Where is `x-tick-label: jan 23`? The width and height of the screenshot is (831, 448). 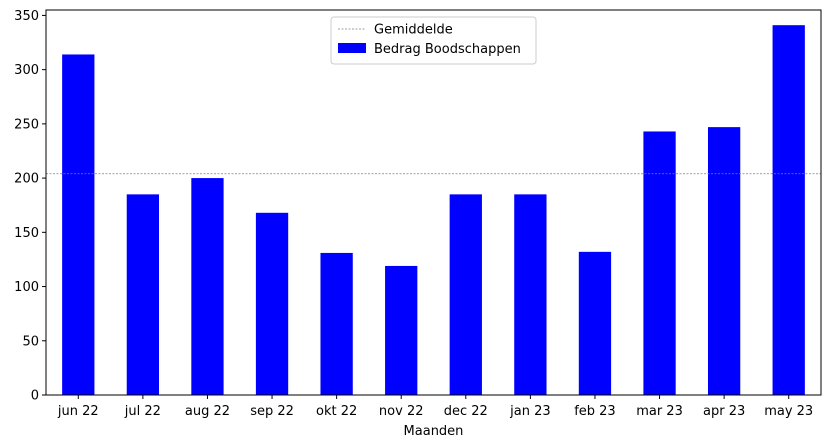
x-tick-label: jan 23 is located at coordinates (530, 411).